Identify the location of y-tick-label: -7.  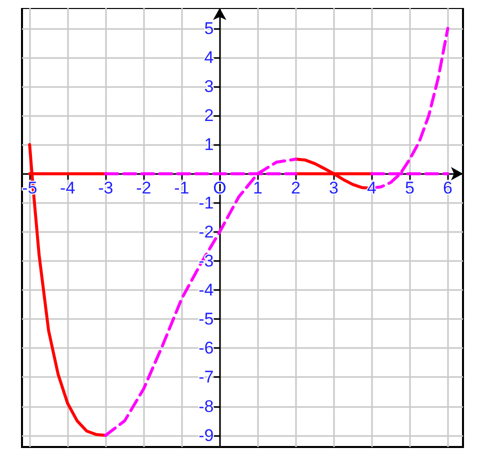
(206, 377).